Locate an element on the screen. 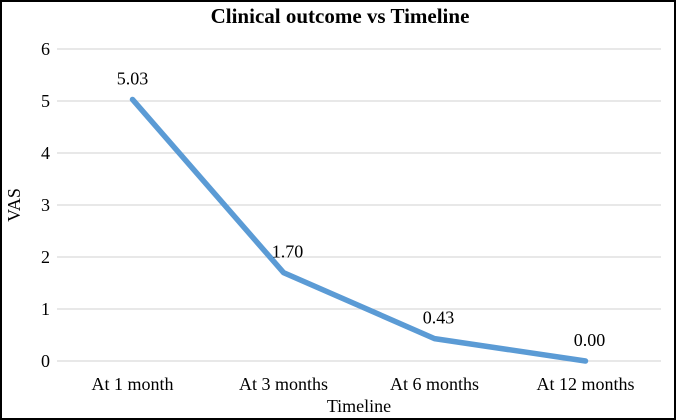 The height and width of the screenshot is (420, 676). data-label: 0.43 is located at coordinates (439, 318).